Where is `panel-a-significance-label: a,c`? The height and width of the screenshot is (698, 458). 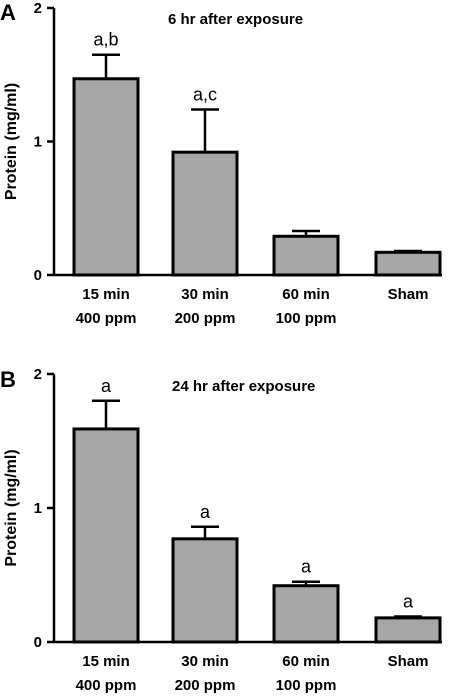 panel-a-significance-label: a,c is located at coordinates (205, 94).